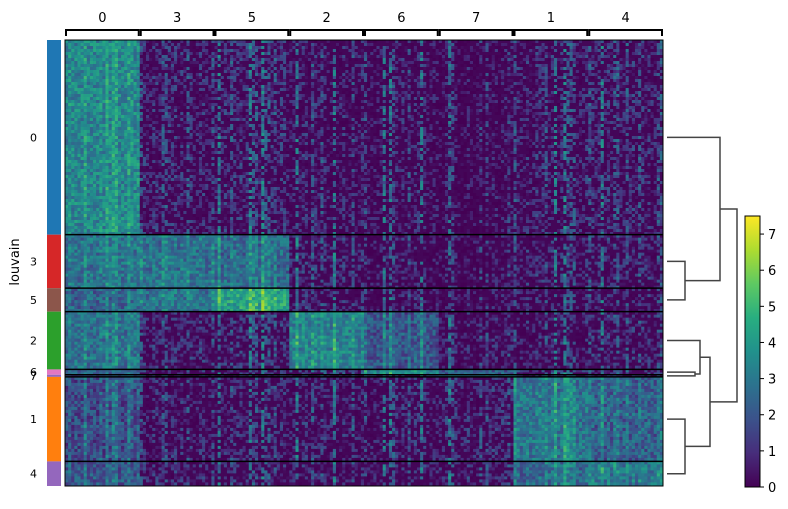 The height and width of the screenshot is (509, 788). Describe the element at coordinates (476, 32) in the screenshot. I see `column-group-bracket` at that location.